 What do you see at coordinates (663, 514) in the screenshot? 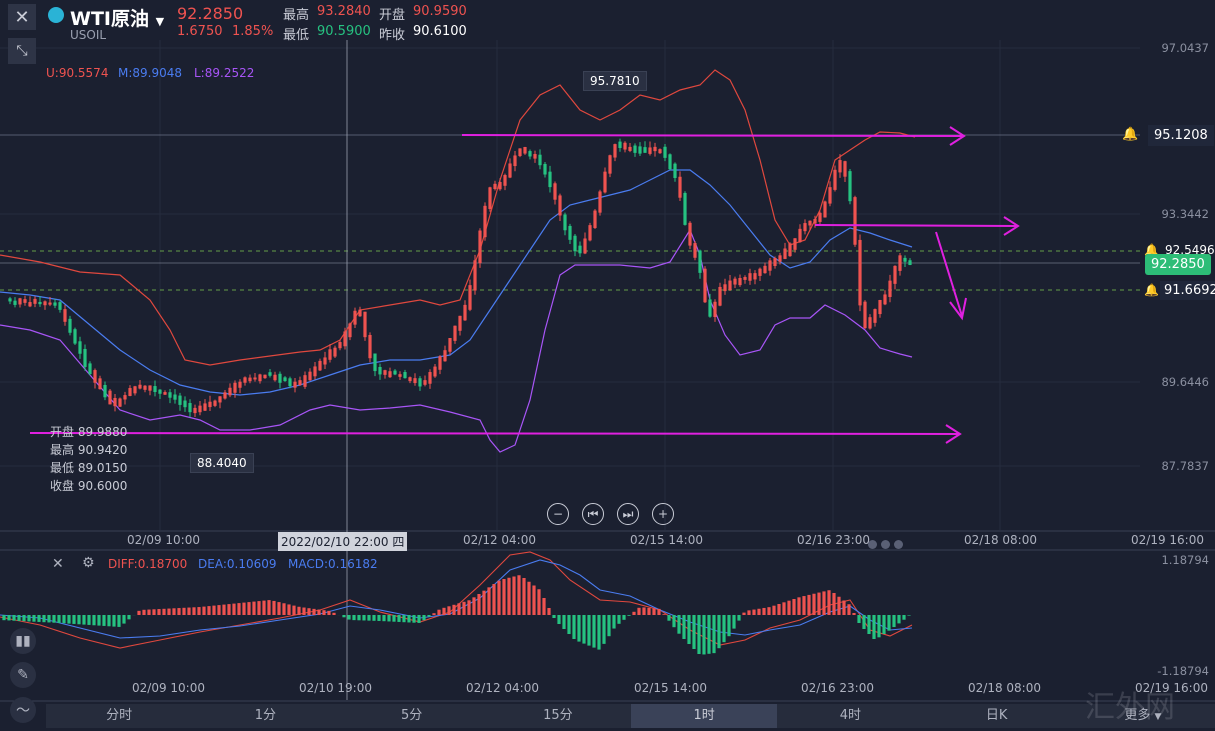
I see `zoom-in-icon: +` at bounding box center [663, 514].